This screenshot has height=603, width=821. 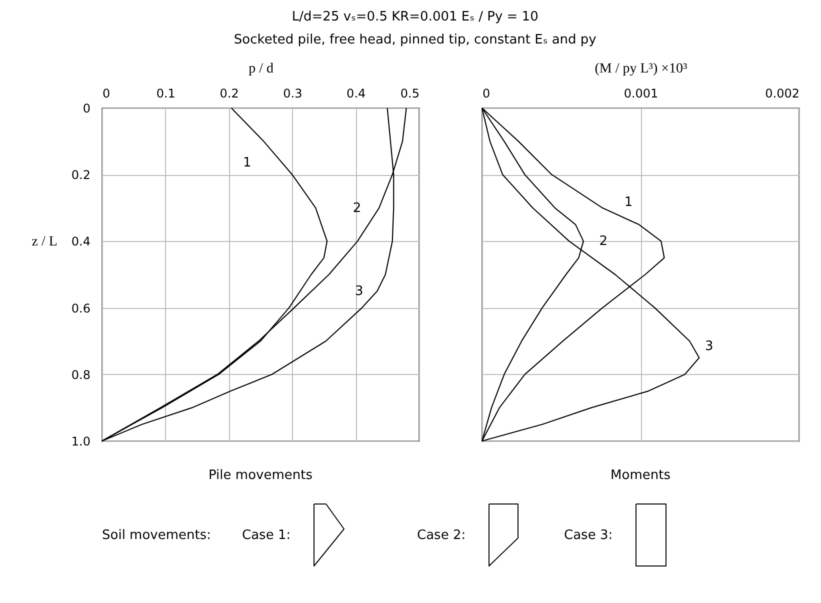 I want to click on x-axis-title: p / d, so click(x=261, y=69).